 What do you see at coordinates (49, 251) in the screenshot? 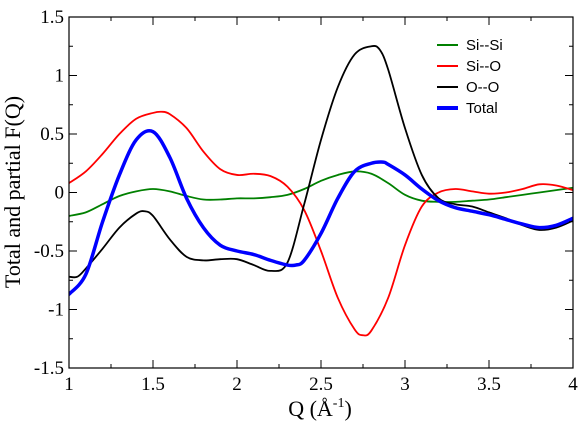
I see `y-tick-label: -0.5` at bounding box center [49, 251].